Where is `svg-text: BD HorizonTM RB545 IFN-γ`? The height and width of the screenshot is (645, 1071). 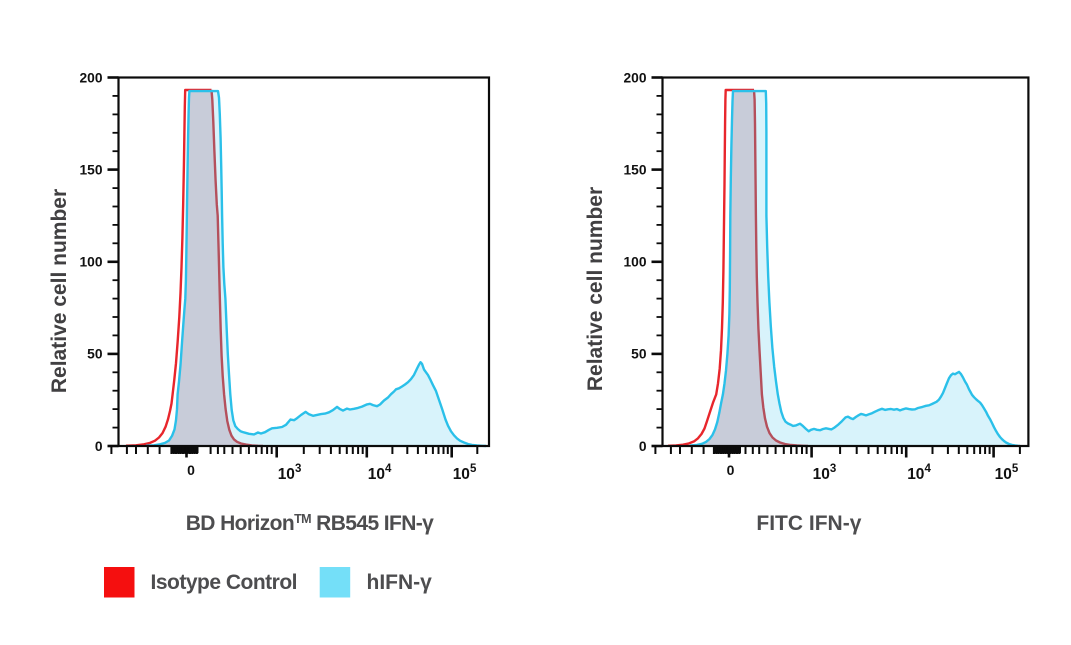 svg-text: BD HorizonTM RB545 IFN-γ is located at coordinates (310, 523).